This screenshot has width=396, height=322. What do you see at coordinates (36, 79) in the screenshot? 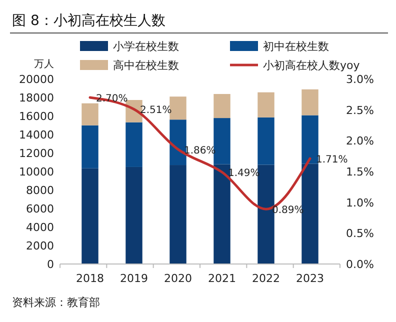
I see `y-tick-label: 20000` at bounding box center [36, 79].